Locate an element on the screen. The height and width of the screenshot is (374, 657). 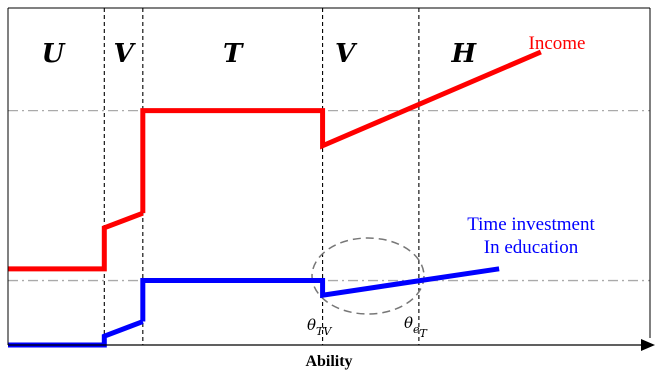
region-label-2: V is located at coordinates (124, 54).